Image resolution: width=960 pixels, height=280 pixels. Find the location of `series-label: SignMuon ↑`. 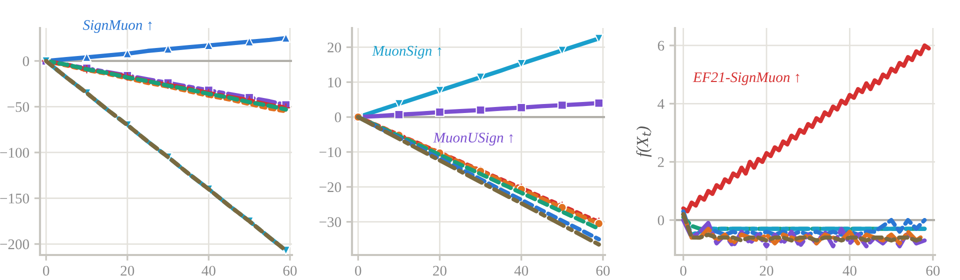

series-label: SignMuon ↑ is located at coordinates (117, 26).